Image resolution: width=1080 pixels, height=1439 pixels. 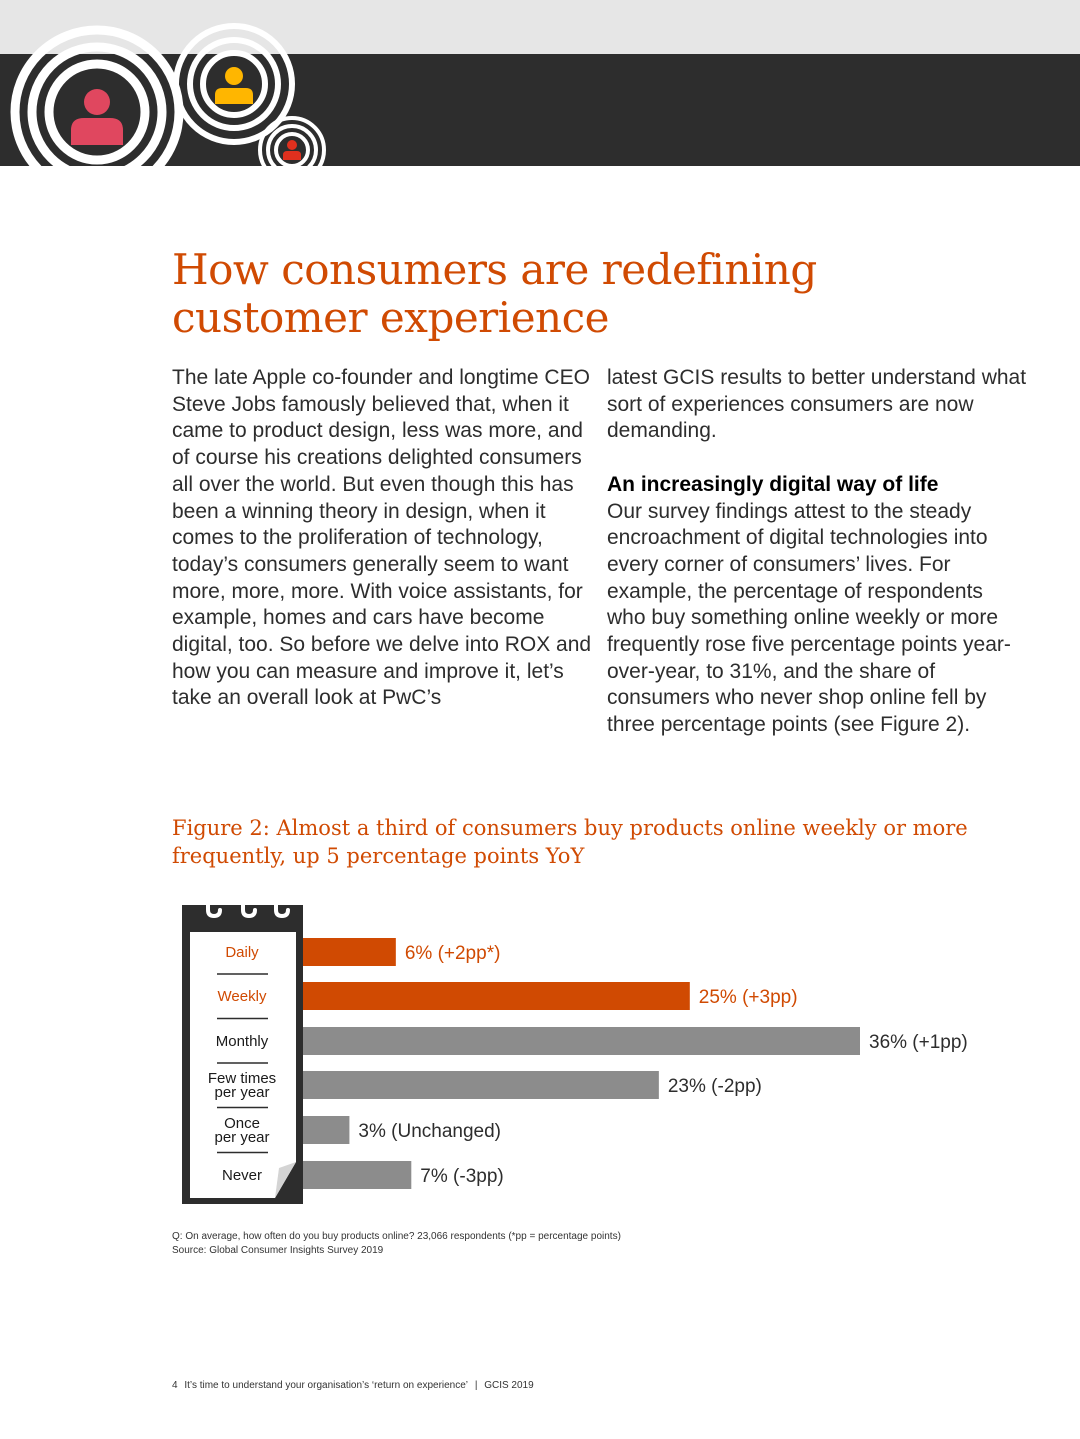 What do you see at coordinates (773, 484) in the screenshot?
I see `section-subheading: An increasingly digital way of life` at bounding box center [773, 484].